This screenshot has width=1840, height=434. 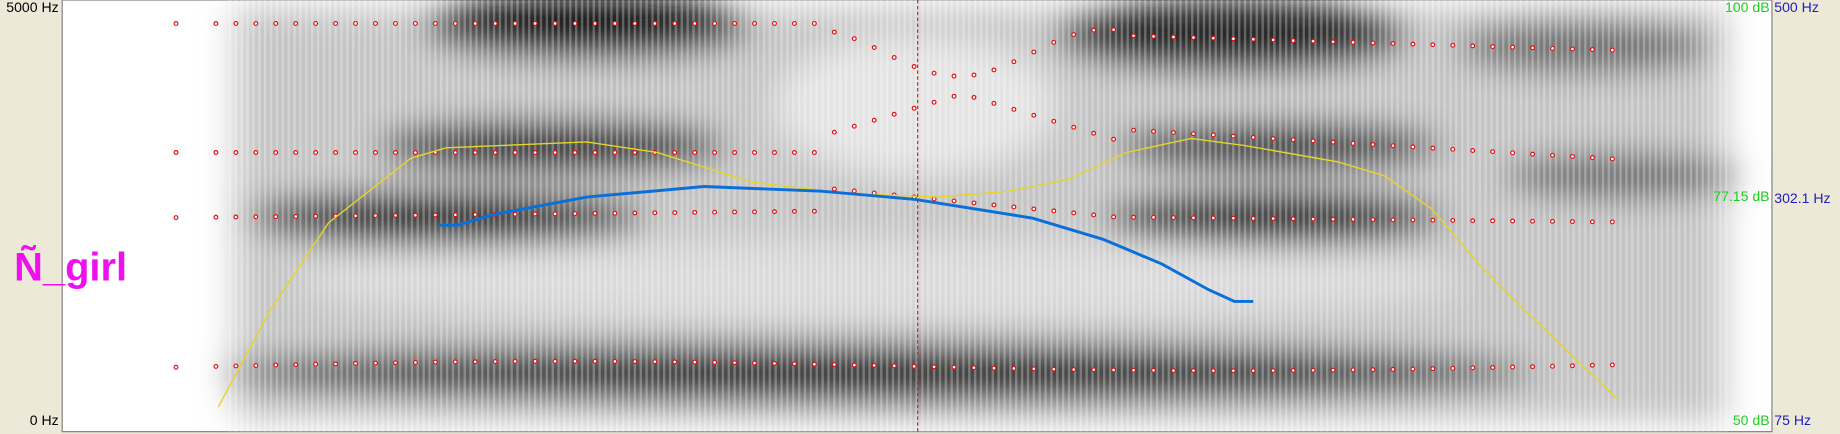 What do you see at coordinates (70, 266) in the screenshot?
I see `annotation-label: Ñ_girl` at bounding box center [70, 266].